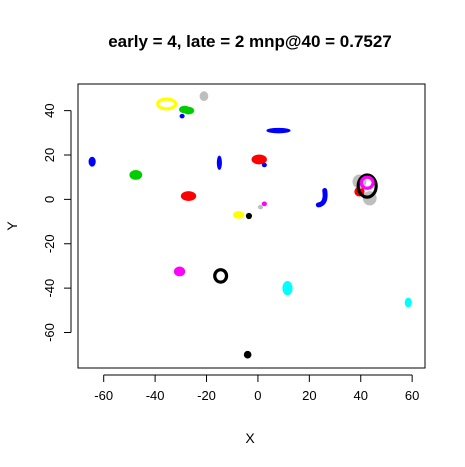  What do you see at coordinates (309, 395) in the screenshot?
I see `x-tick-label: 20` at bounding box center [309, 395].